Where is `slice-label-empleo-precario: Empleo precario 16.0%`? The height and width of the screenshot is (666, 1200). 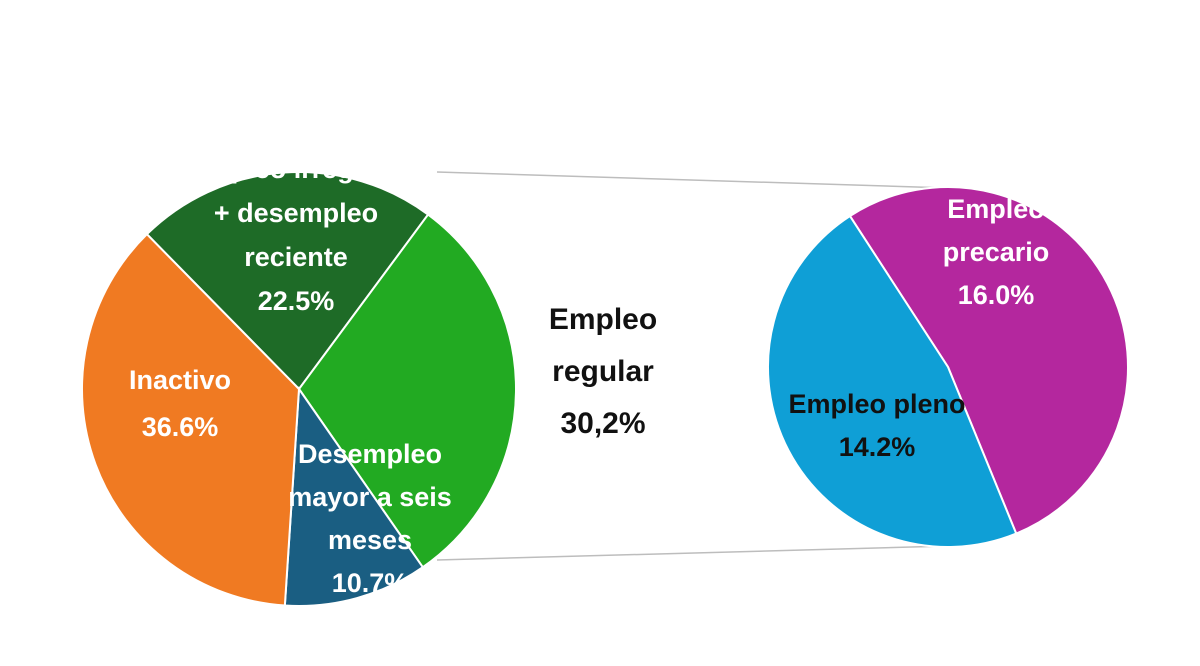
slice-label-empleo-precario: Empleo precario 16.0% is located at coordinates (996, 252).